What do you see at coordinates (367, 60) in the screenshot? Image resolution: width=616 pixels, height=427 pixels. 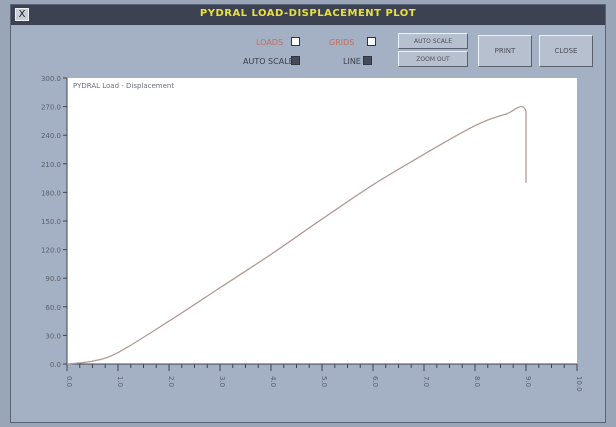 I see `checkbox-d` at bounding box center [367, 60].